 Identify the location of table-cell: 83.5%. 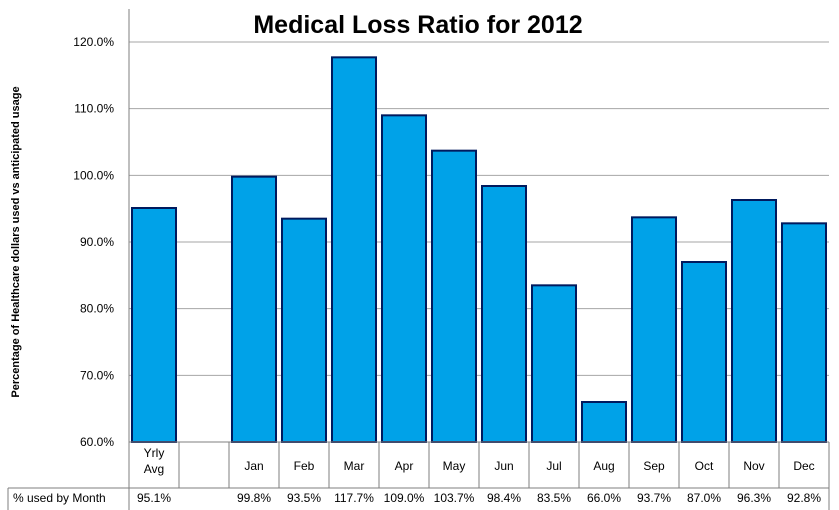
(554, 498).